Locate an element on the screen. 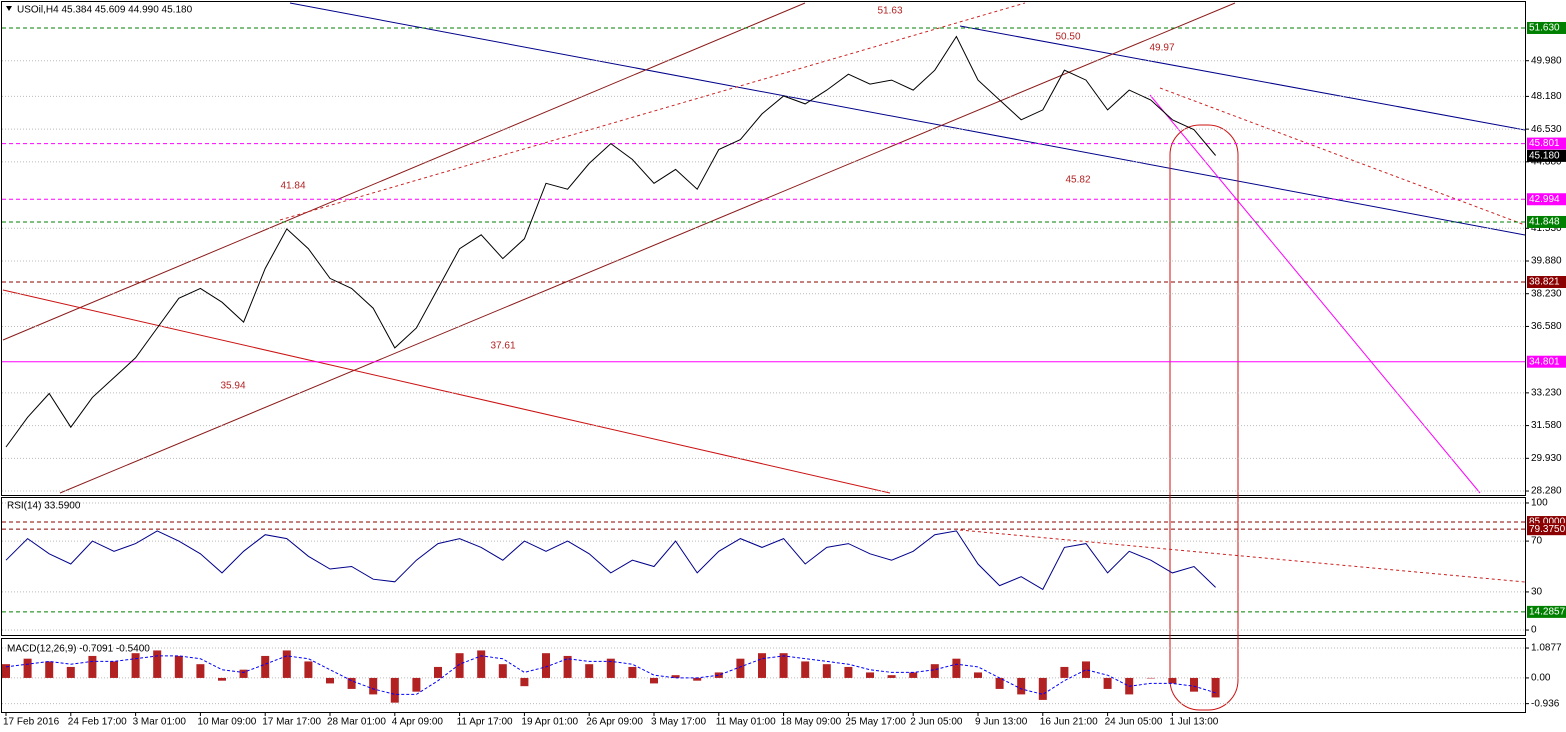 This screenshot has width=1566, height=732. annotation: 41.84 is located at coordinates (292, 186).